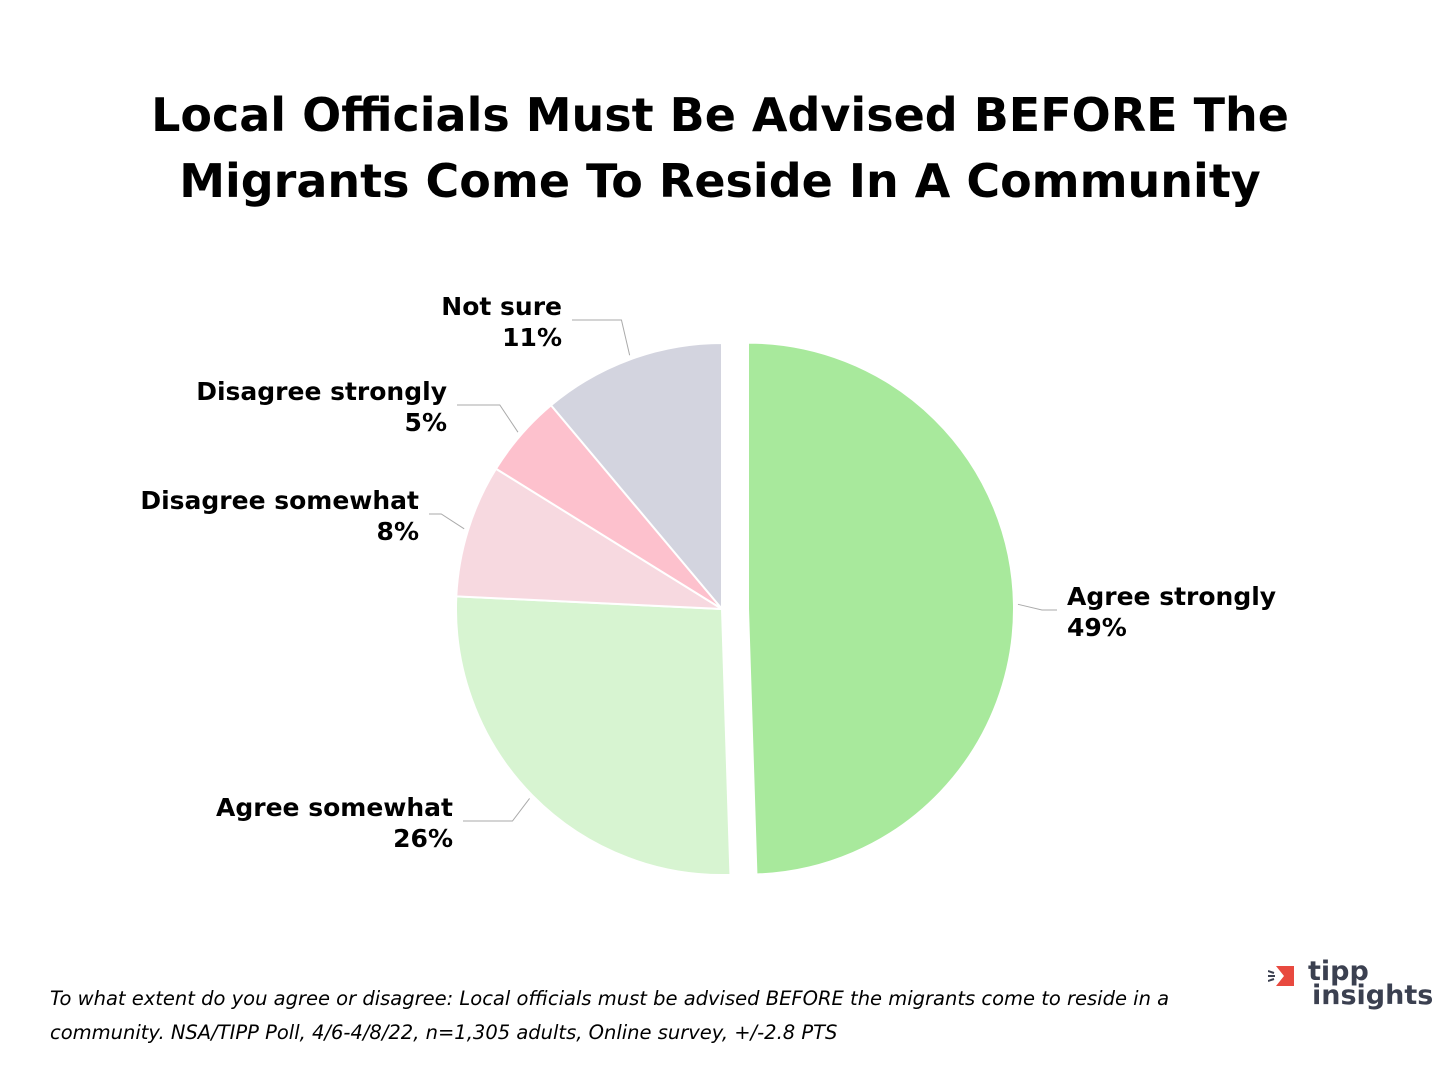  I want to click on logo-icon, so click(1281, 976).